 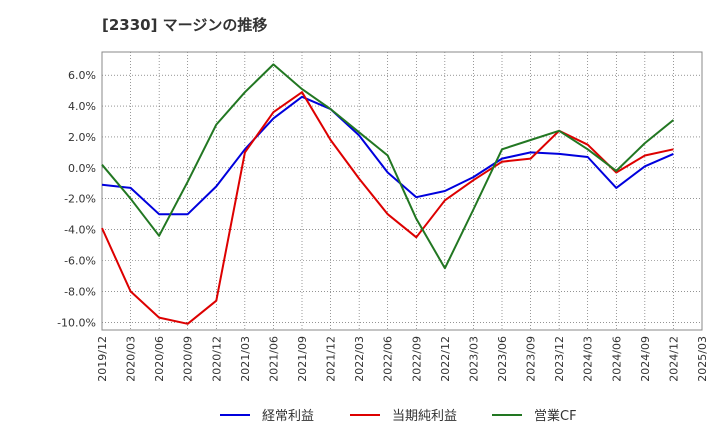 I want to click on x-tick-label: 2024/06, so click(x=616, y=359).